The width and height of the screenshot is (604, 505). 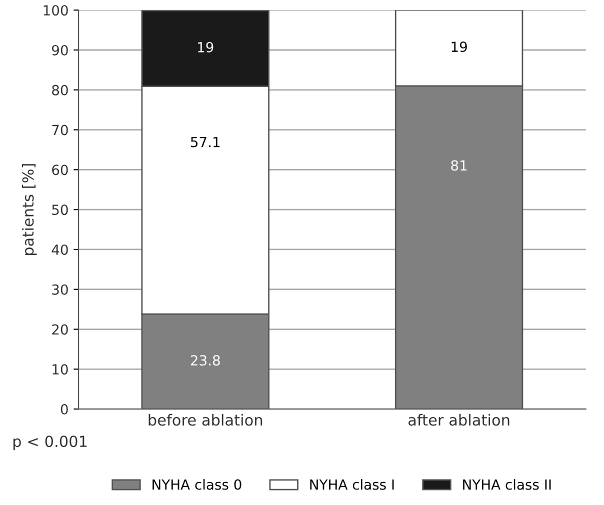 What do you see at coordinates (507, 484) in the screenshot?
I see `legend-label: NYHA class II` at bounding box center [507, 484].